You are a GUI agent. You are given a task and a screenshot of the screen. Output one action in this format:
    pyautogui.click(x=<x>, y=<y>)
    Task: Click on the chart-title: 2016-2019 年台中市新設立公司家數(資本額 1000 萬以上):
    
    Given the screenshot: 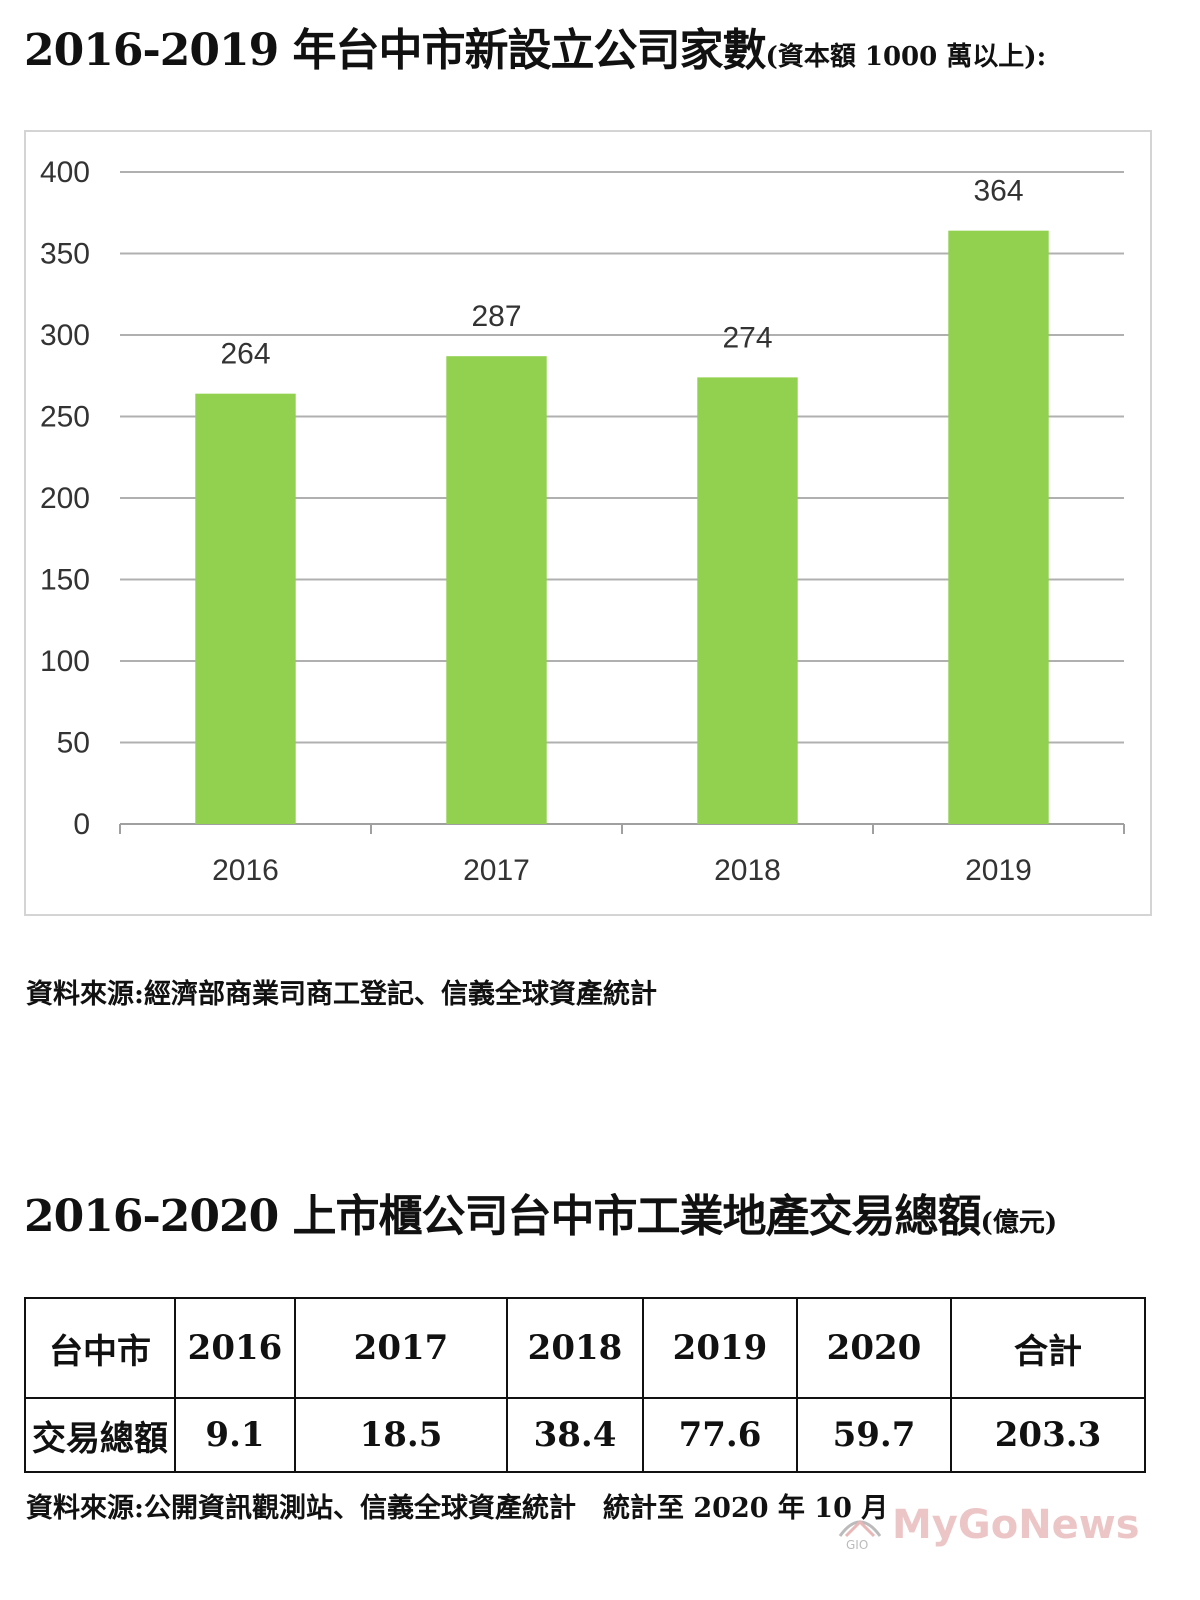 What is the action you would take?
    pyautogui.click(x=535, y=46)
    